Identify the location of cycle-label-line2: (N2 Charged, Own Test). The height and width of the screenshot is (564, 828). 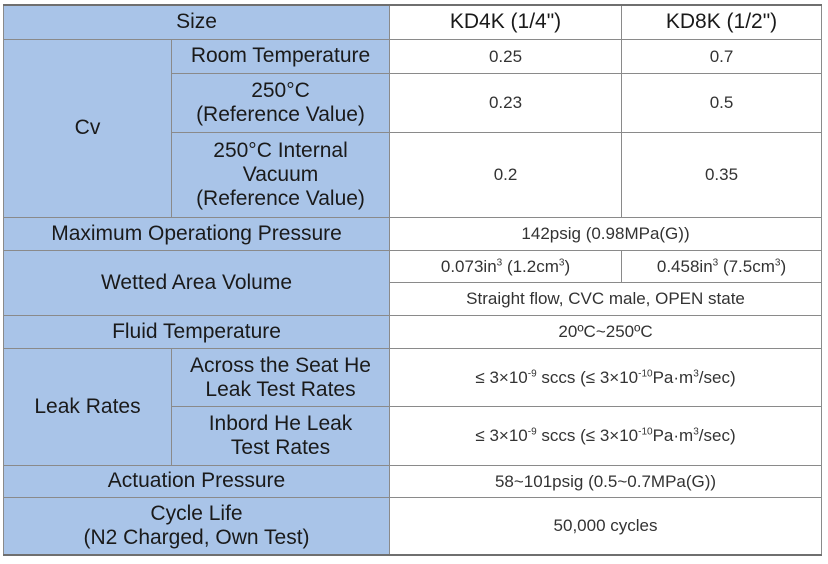
(196, 537).